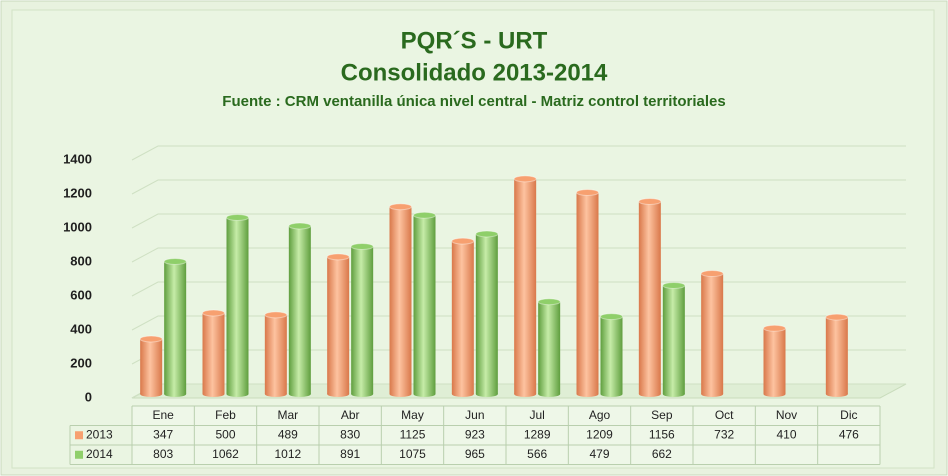 The height and width of the screenshot is (476, 948). What do you see at coordinates (225, 454) in the screenshot?
I see `table-value: 1062` at bounding box center [225, 454].